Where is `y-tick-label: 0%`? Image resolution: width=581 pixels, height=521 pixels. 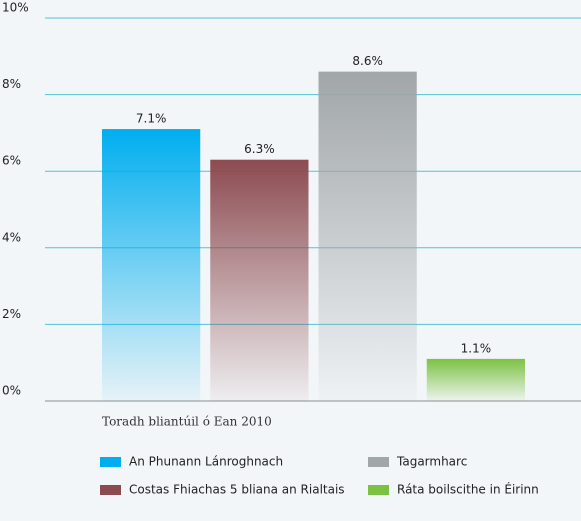
y-tick-label: 0% is located at coordinates (11, 391).